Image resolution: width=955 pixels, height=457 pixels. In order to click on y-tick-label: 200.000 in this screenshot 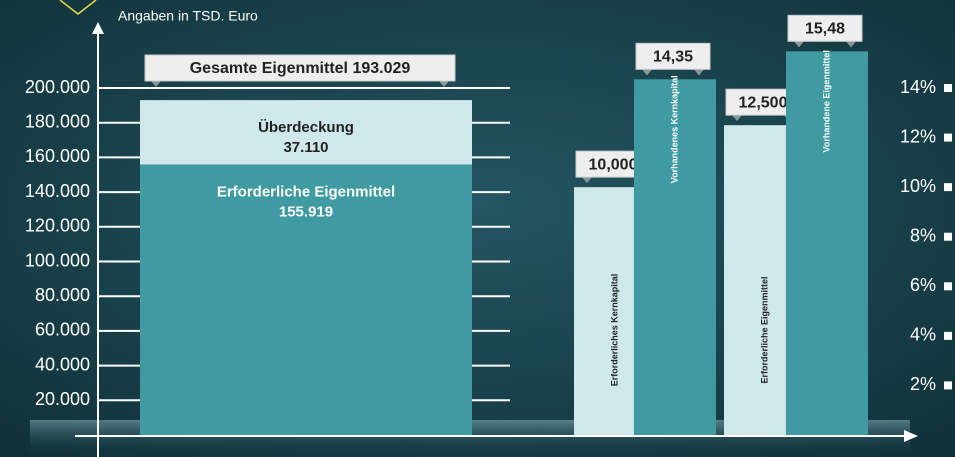, I will do `click(57, 87)`.